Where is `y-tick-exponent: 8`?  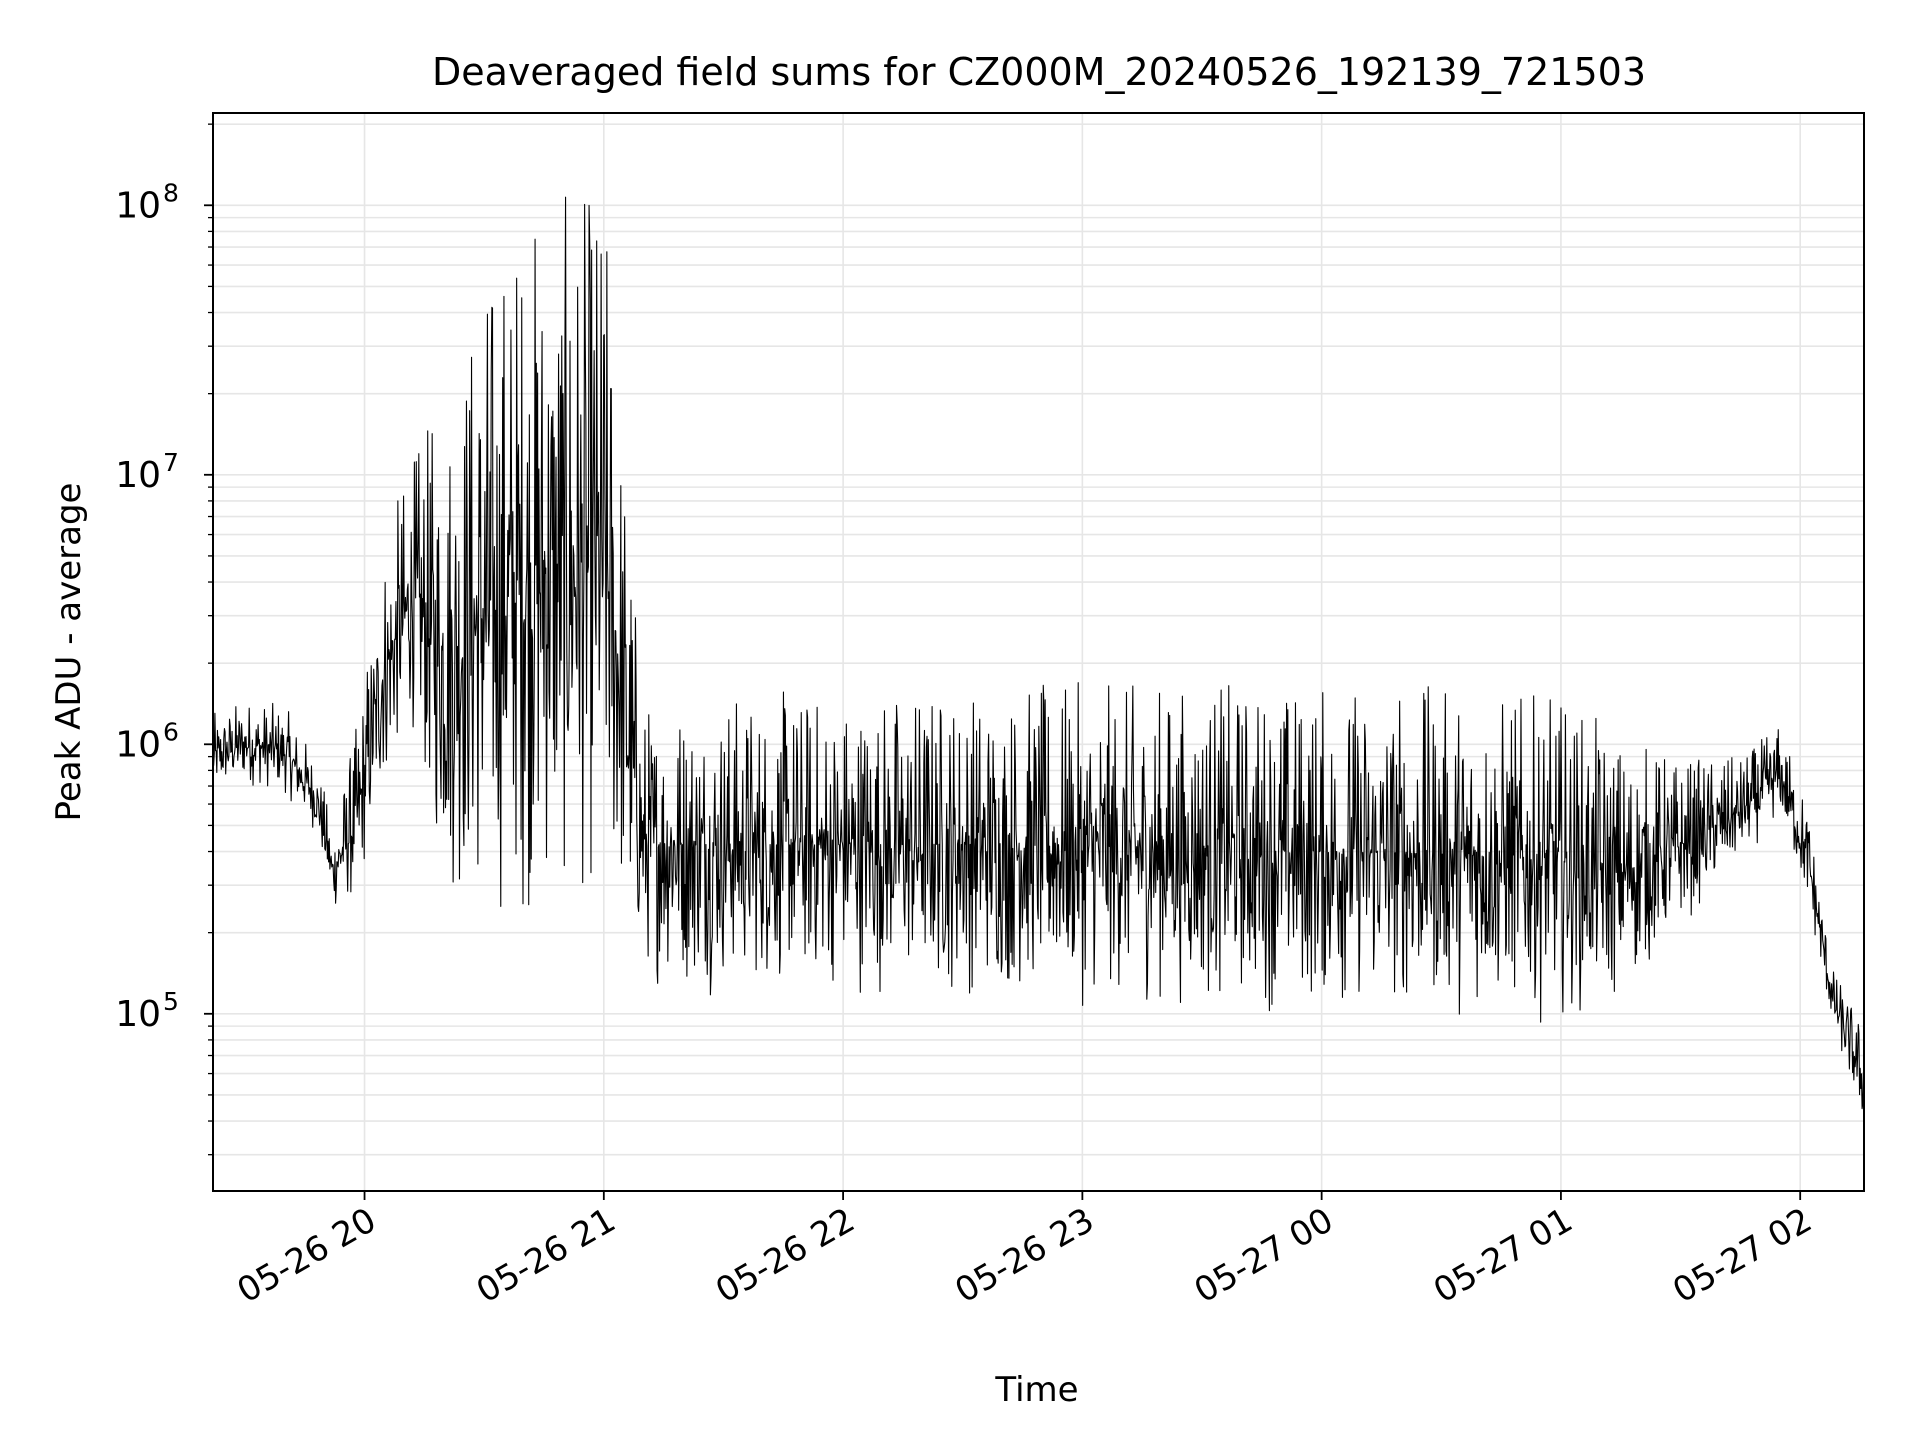
y-tick-exponent: 8 is located at coordinates (171, 192).